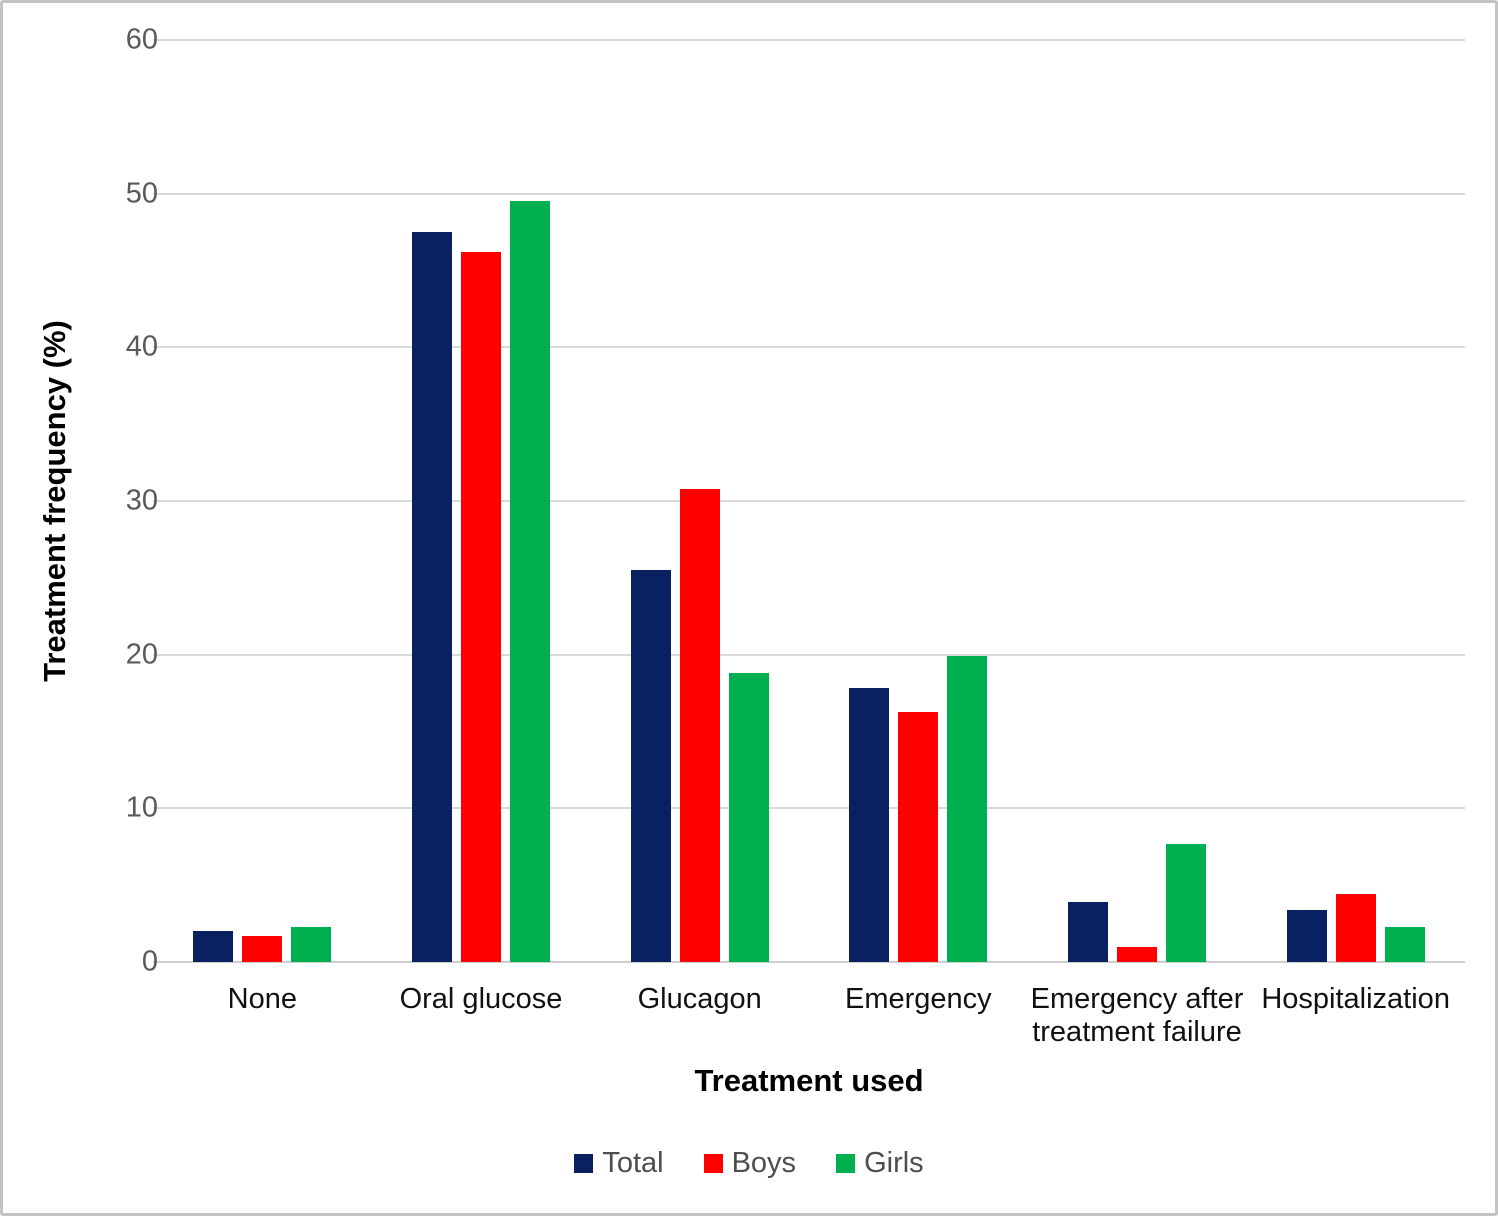 The width and height of the screenshot is (1498, 1216). I want to click on legend-label-total: Total, so click(633, 1163).